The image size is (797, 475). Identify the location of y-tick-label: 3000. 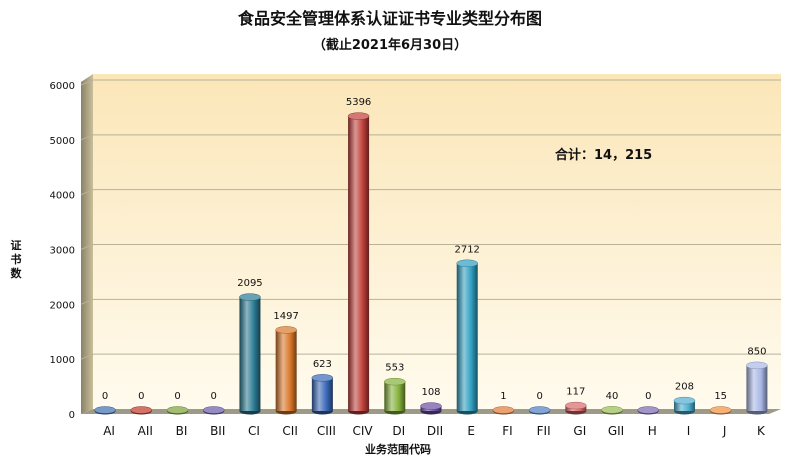
(62, 251).